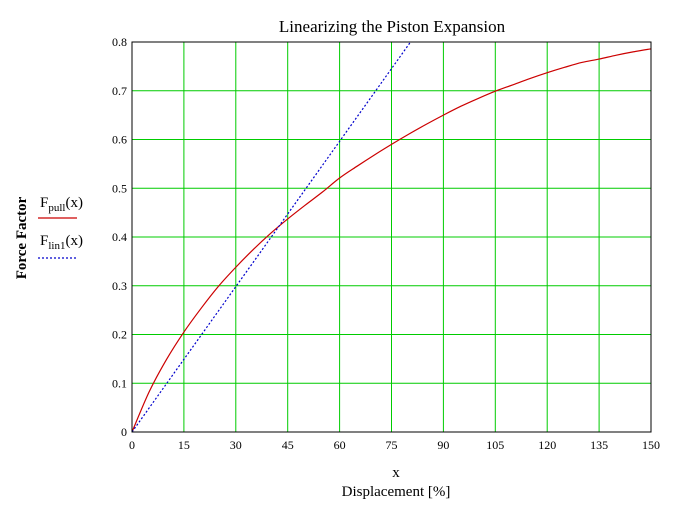  Describe the element at coordinates (119, 383) in the screenshot. I see `y-tick-label-1: 0.1` at that location.